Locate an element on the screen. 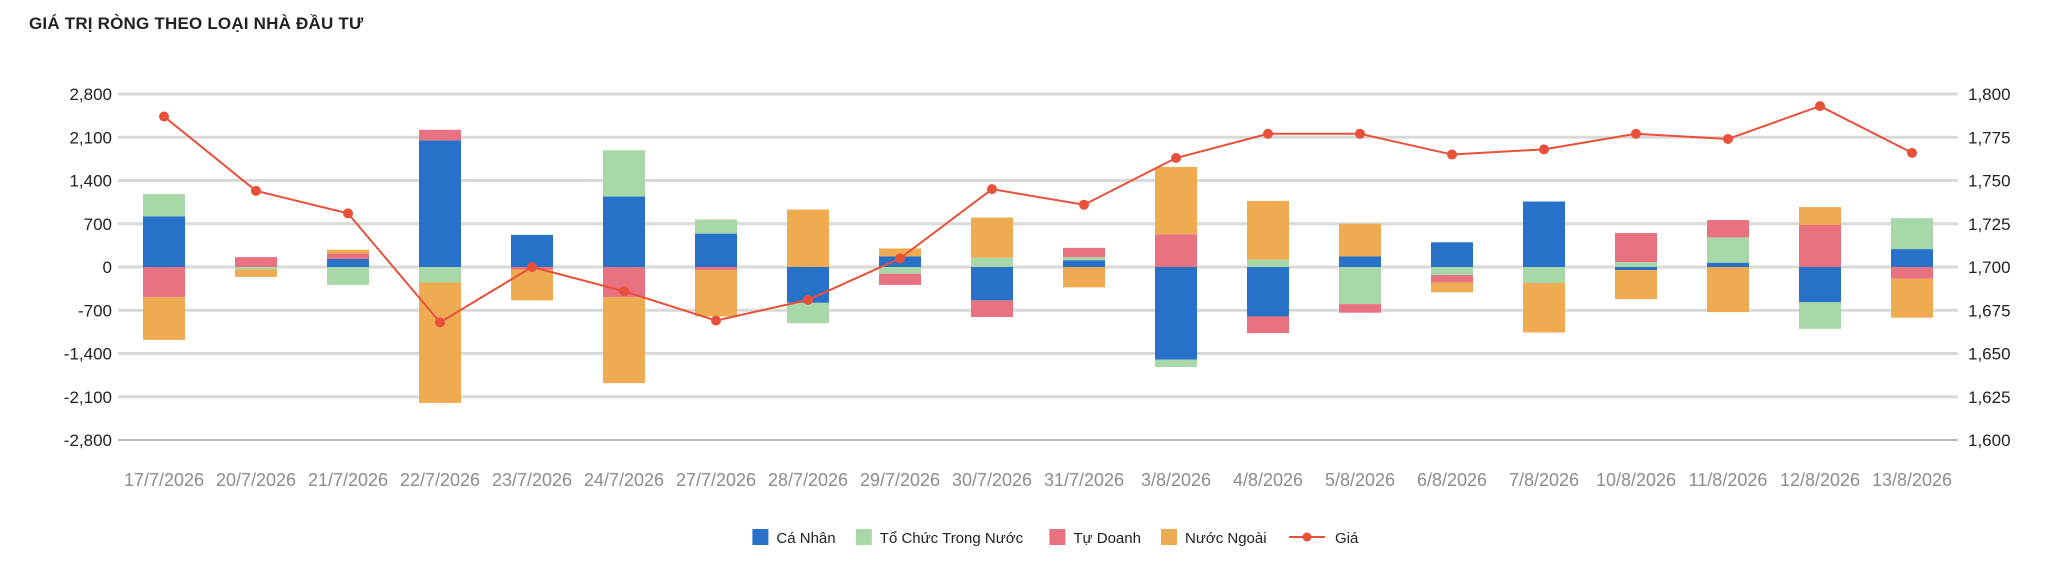 This screenshot has width=2048, height=568. y-right-tick-label: 1,775 is located at coordinates (1989, 137).